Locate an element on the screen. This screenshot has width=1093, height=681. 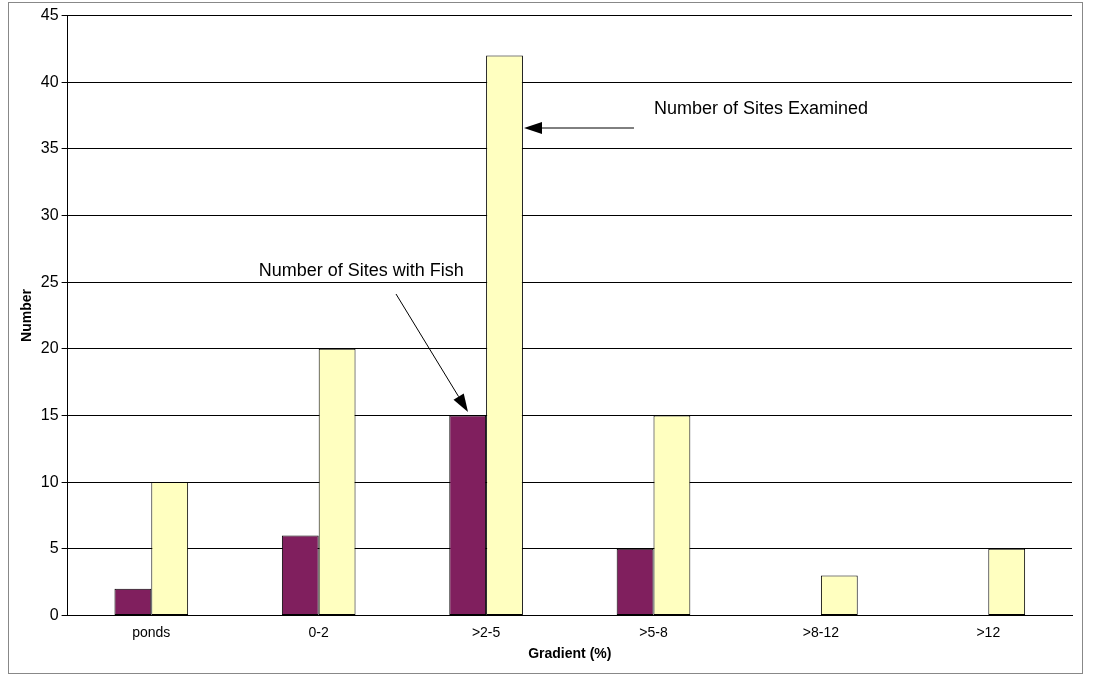
y-tick-label: 10 is located at coordinates (49, 481).